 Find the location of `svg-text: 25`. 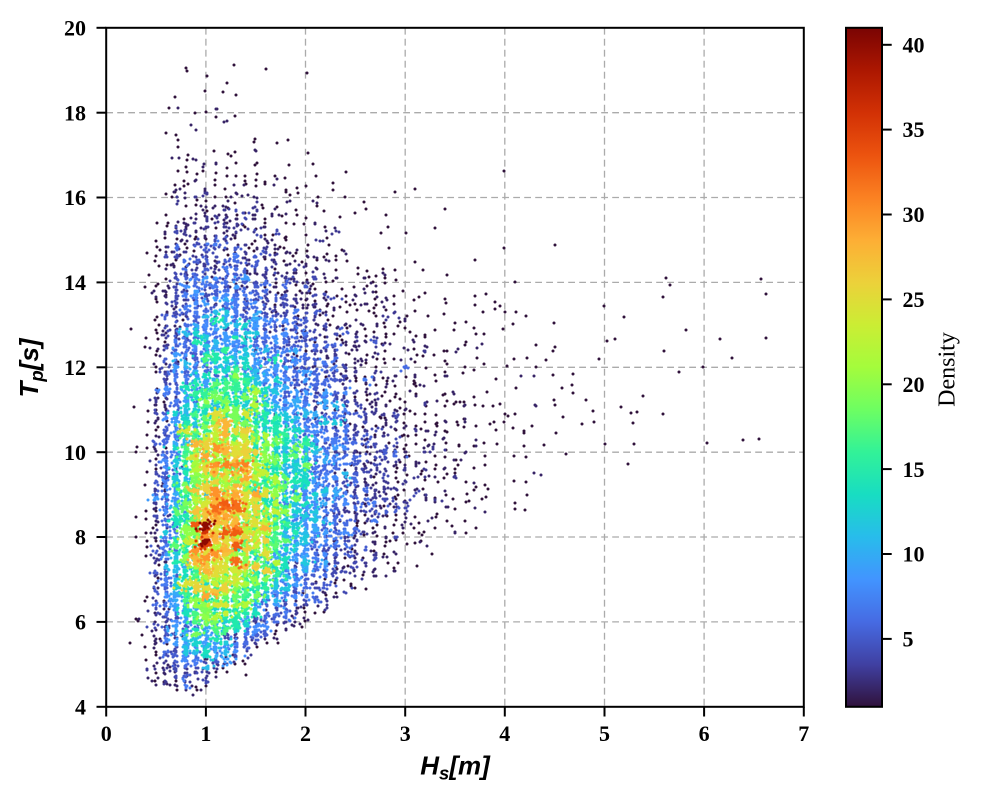

svg-text: 25 is located at coordinates (914, 299).